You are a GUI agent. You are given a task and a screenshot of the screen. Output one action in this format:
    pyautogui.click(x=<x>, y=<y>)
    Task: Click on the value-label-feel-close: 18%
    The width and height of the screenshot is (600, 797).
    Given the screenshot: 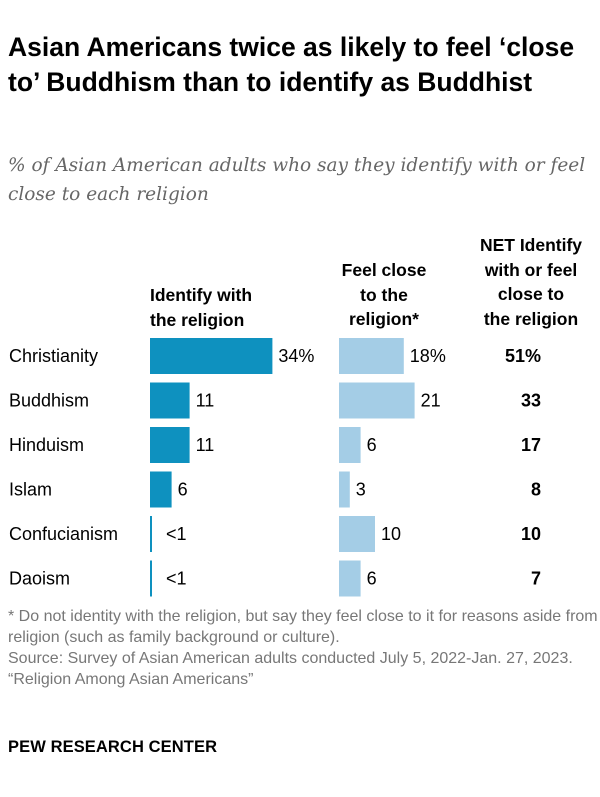 What is the action you would take?
    pyautogui.click(x=428, y=356)
    